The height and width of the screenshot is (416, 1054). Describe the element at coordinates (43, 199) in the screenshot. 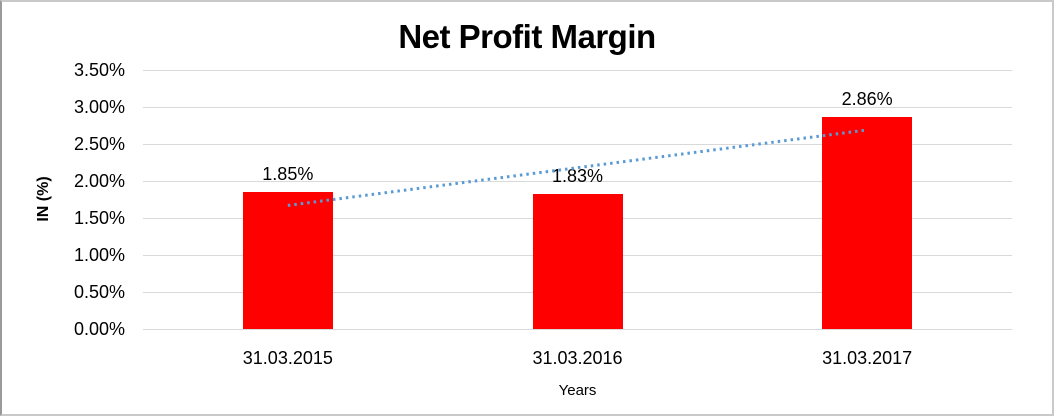

I see `y-axis-title: IN (%)` at that location.